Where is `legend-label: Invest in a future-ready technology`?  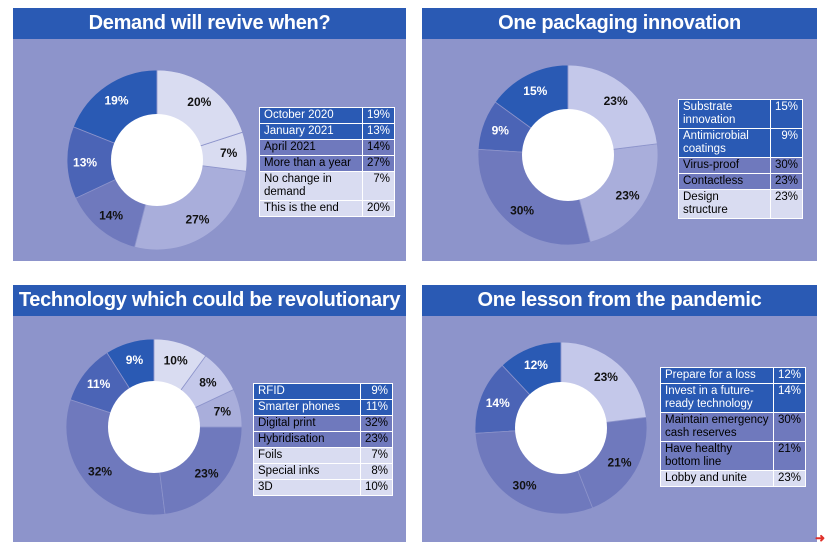
legend-label: Invest in a future-ready technology is located at coordinates (717, 398).